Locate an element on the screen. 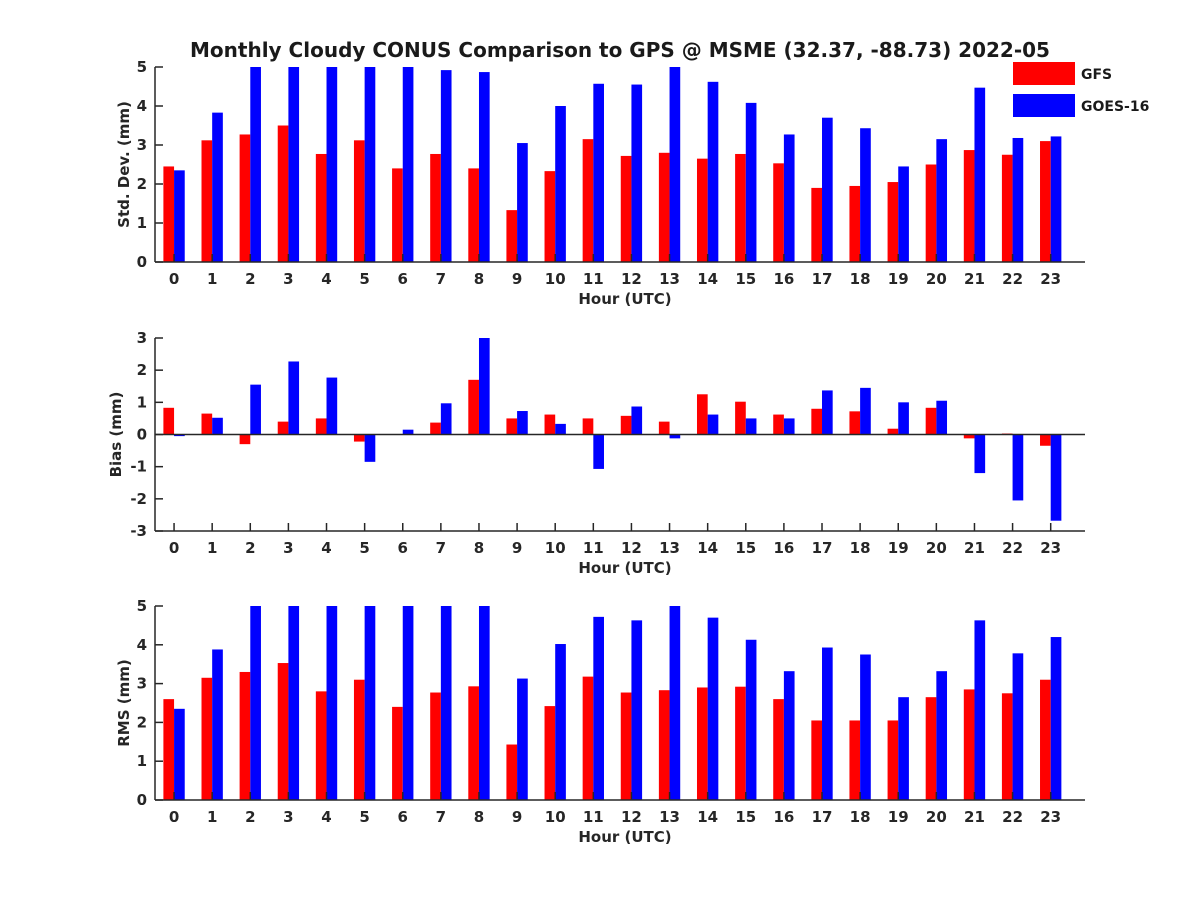  x-tick-label: 12 is located at coordinates (631, 817).